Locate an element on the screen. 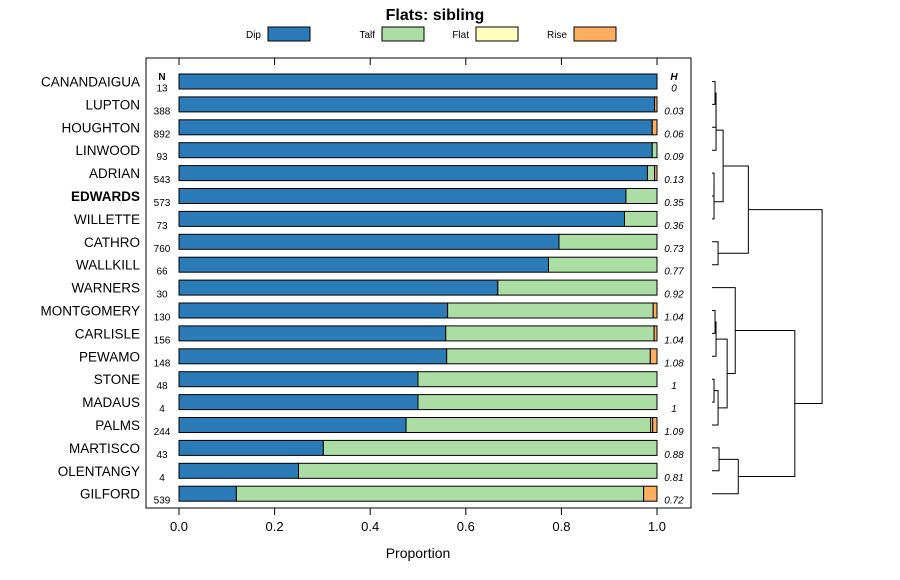  category-label: CANANDAIGUA is located at coordinates (90, 82).